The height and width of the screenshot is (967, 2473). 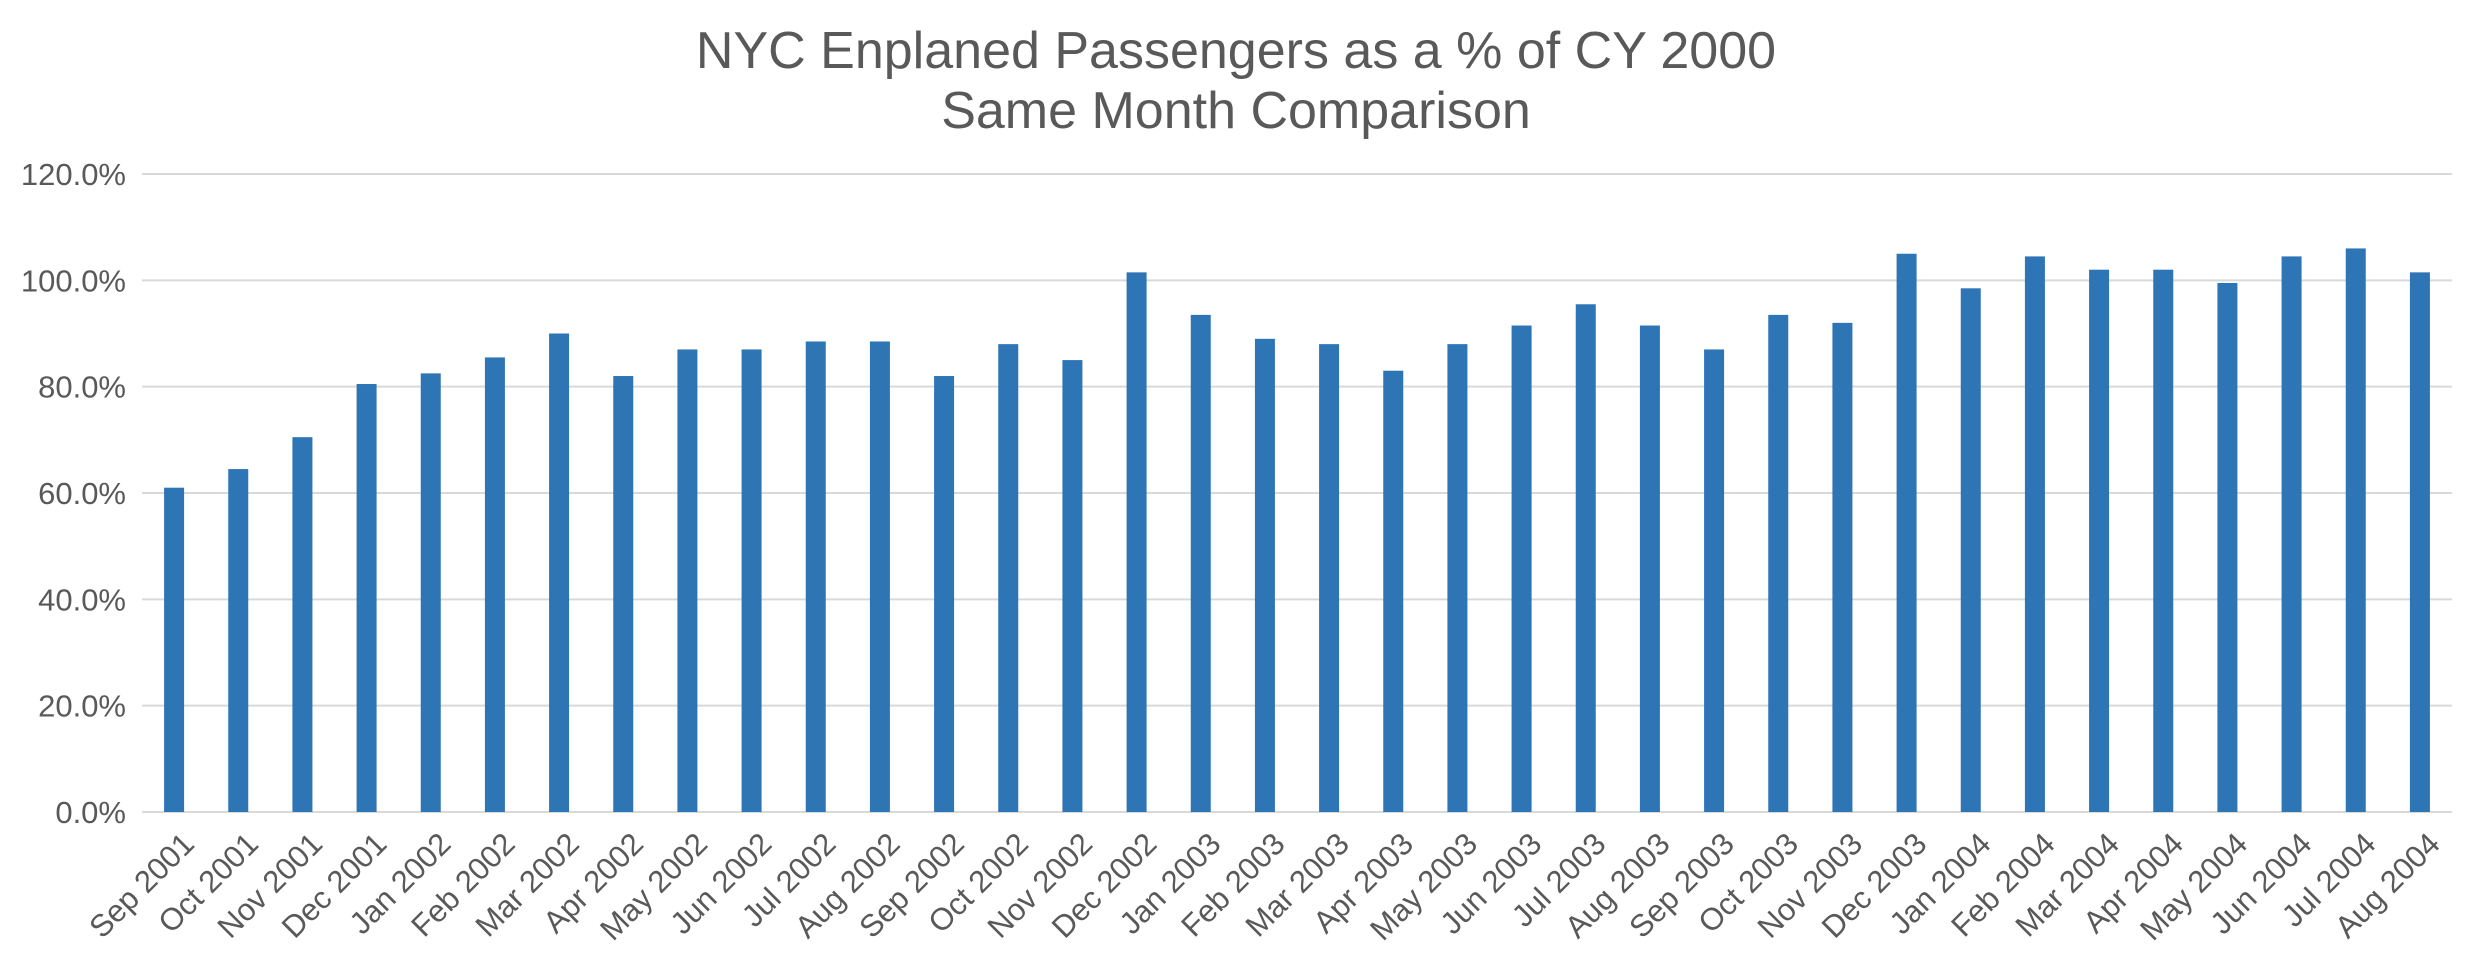 What do you see at coordinates (82, 599) in the screenshot?
I see `y-tick-label: 40.0%` at bounding box center [82, 599].